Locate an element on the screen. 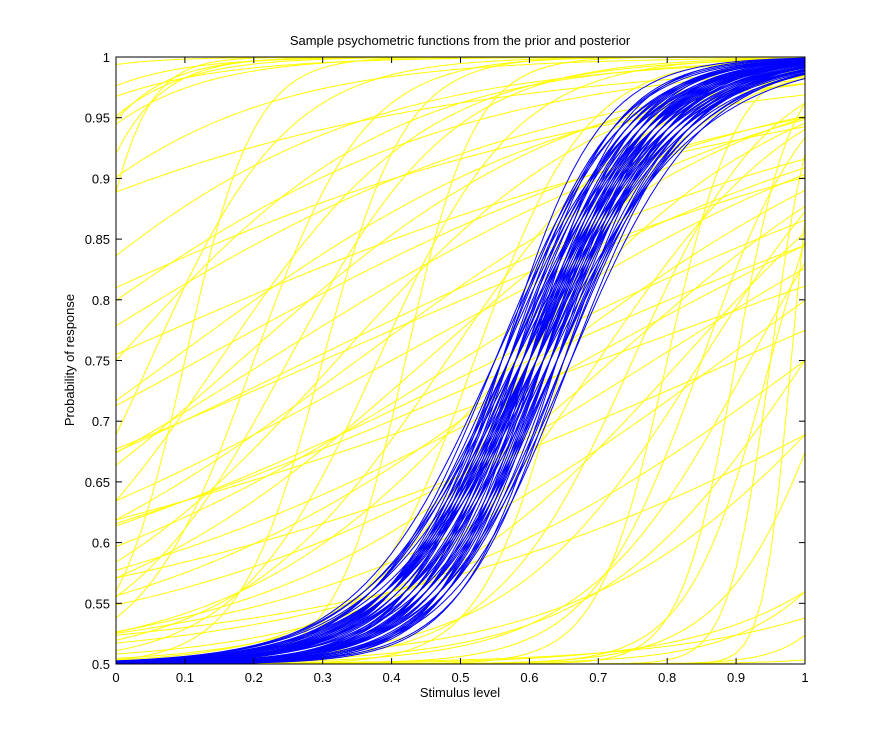 This screenshot has height=746, width=889. y-tick-label-9: 0.95 is located at coordinates (97, 118).